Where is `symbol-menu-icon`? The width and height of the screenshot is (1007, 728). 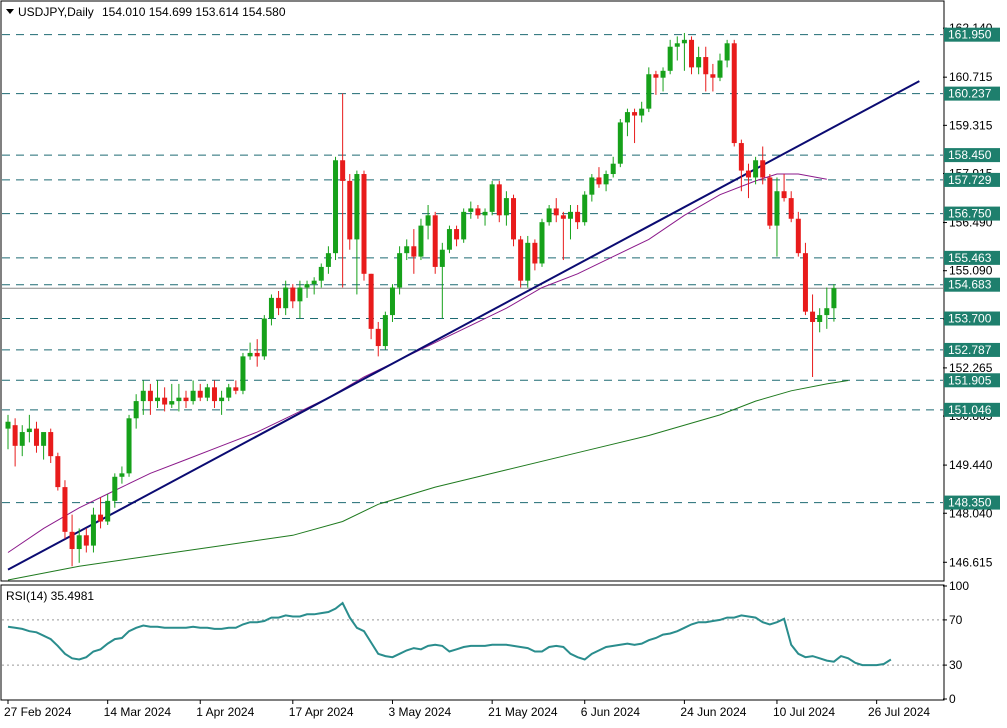
symbol-menu-icon is located at coordinates (10, 11).